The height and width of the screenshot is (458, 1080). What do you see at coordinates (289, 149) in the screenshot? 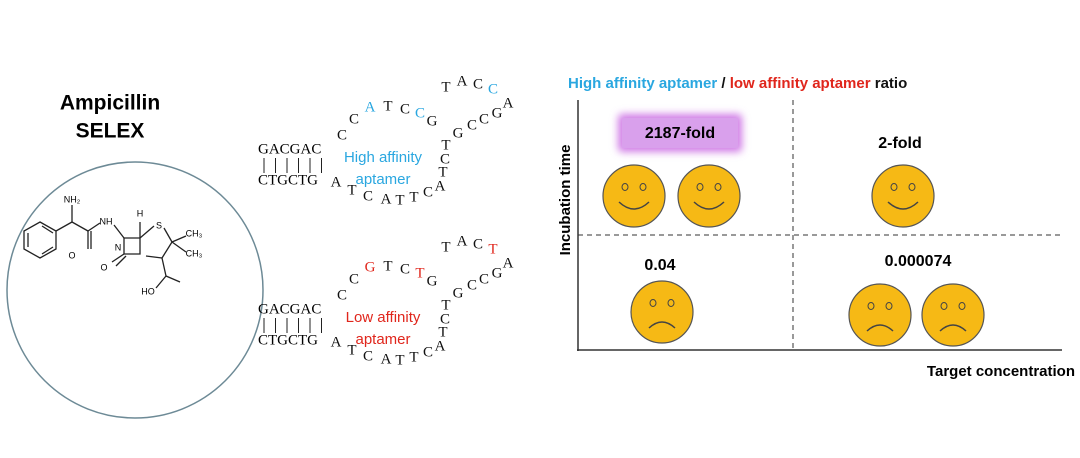
I see `stem-top: GACGAC` at bounding box center [289, 149].